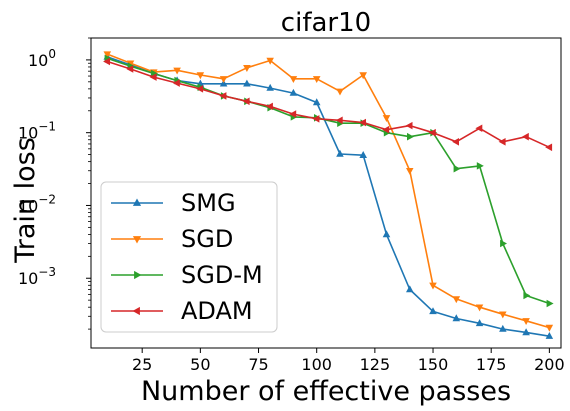 Image resolution: width=570 pixels, height=411 pixels. What do you see at coordinates (52, 54) in the screenshot?
I see `y-tick-exponent: 0` at bounding box center [52, 54].